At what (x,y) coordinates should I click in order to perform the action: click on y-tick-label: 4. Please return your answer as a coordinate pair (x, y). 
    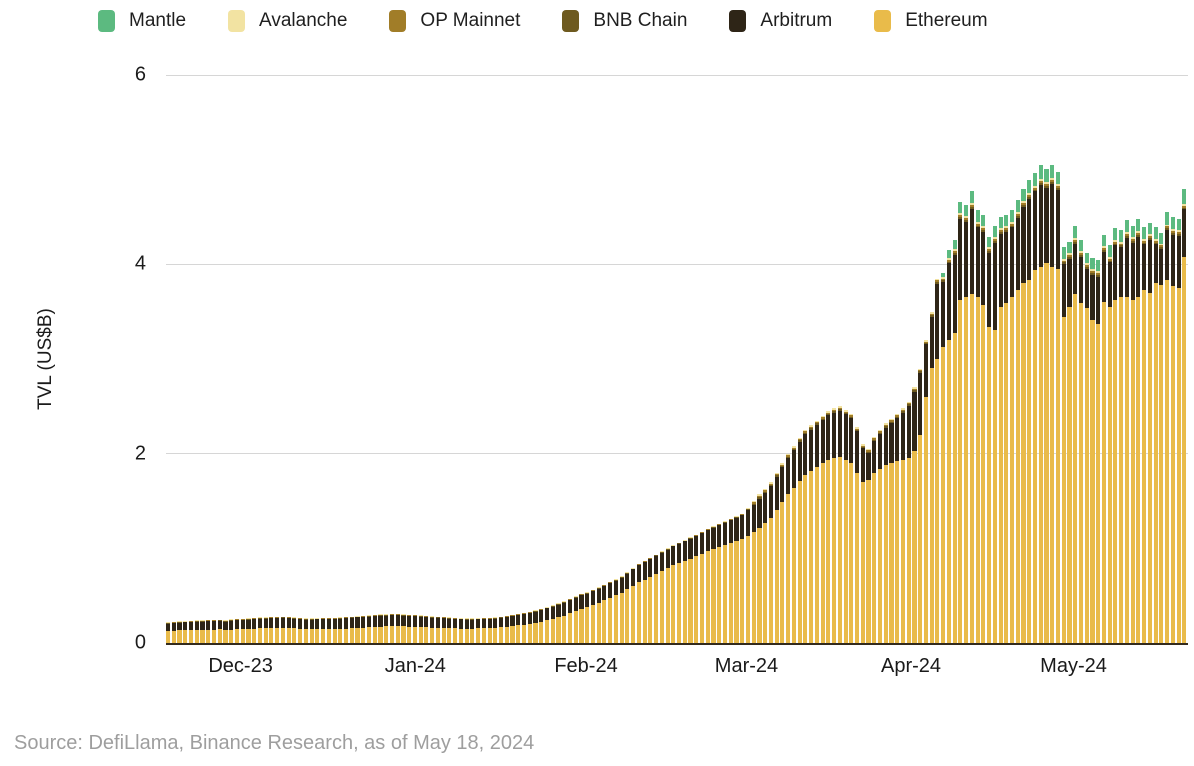
    Looking at the image, I should click on (140, 263).